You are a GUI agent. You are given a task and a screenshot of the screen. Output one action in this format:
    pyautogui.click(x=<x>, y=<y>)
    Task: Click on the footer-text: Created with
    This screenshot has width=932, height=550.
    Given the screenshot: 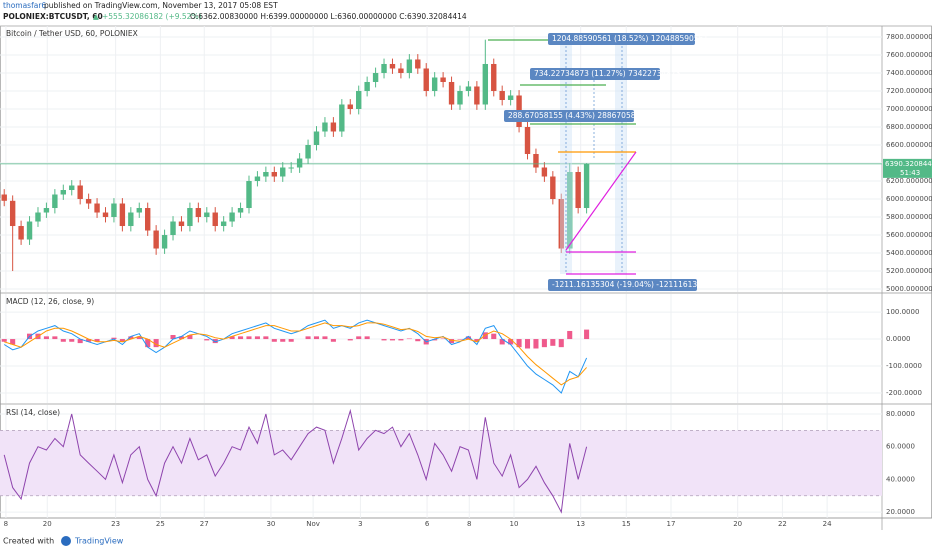 What is the action you would take?
    pyautogui.click(x=28, y=541)
    